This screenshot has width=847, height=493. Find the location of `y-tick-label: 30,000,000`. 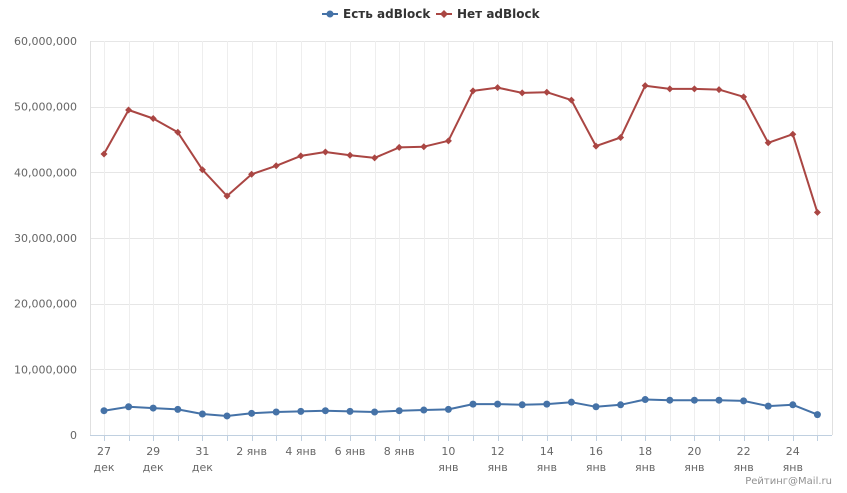

y-tick-label: 30,000,000 is located at coordinates (45, 238).